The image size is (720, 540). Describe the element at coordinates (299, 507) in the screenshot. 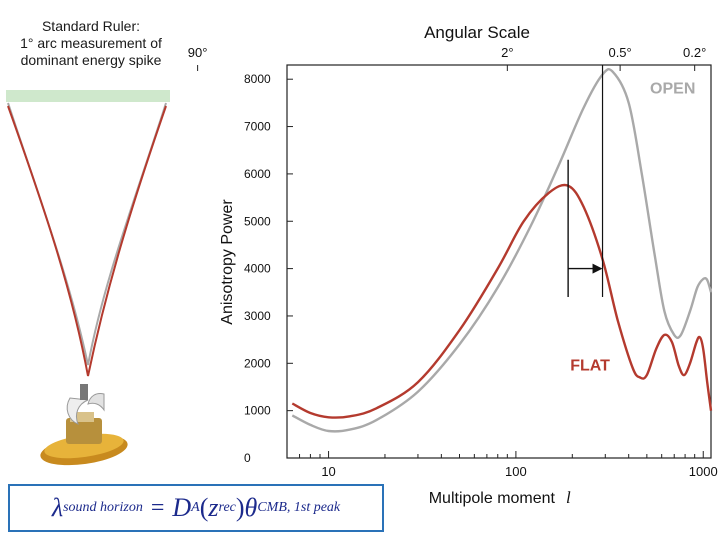

I see `formula-theta-subscript: CMB, 1st peak` at that location.